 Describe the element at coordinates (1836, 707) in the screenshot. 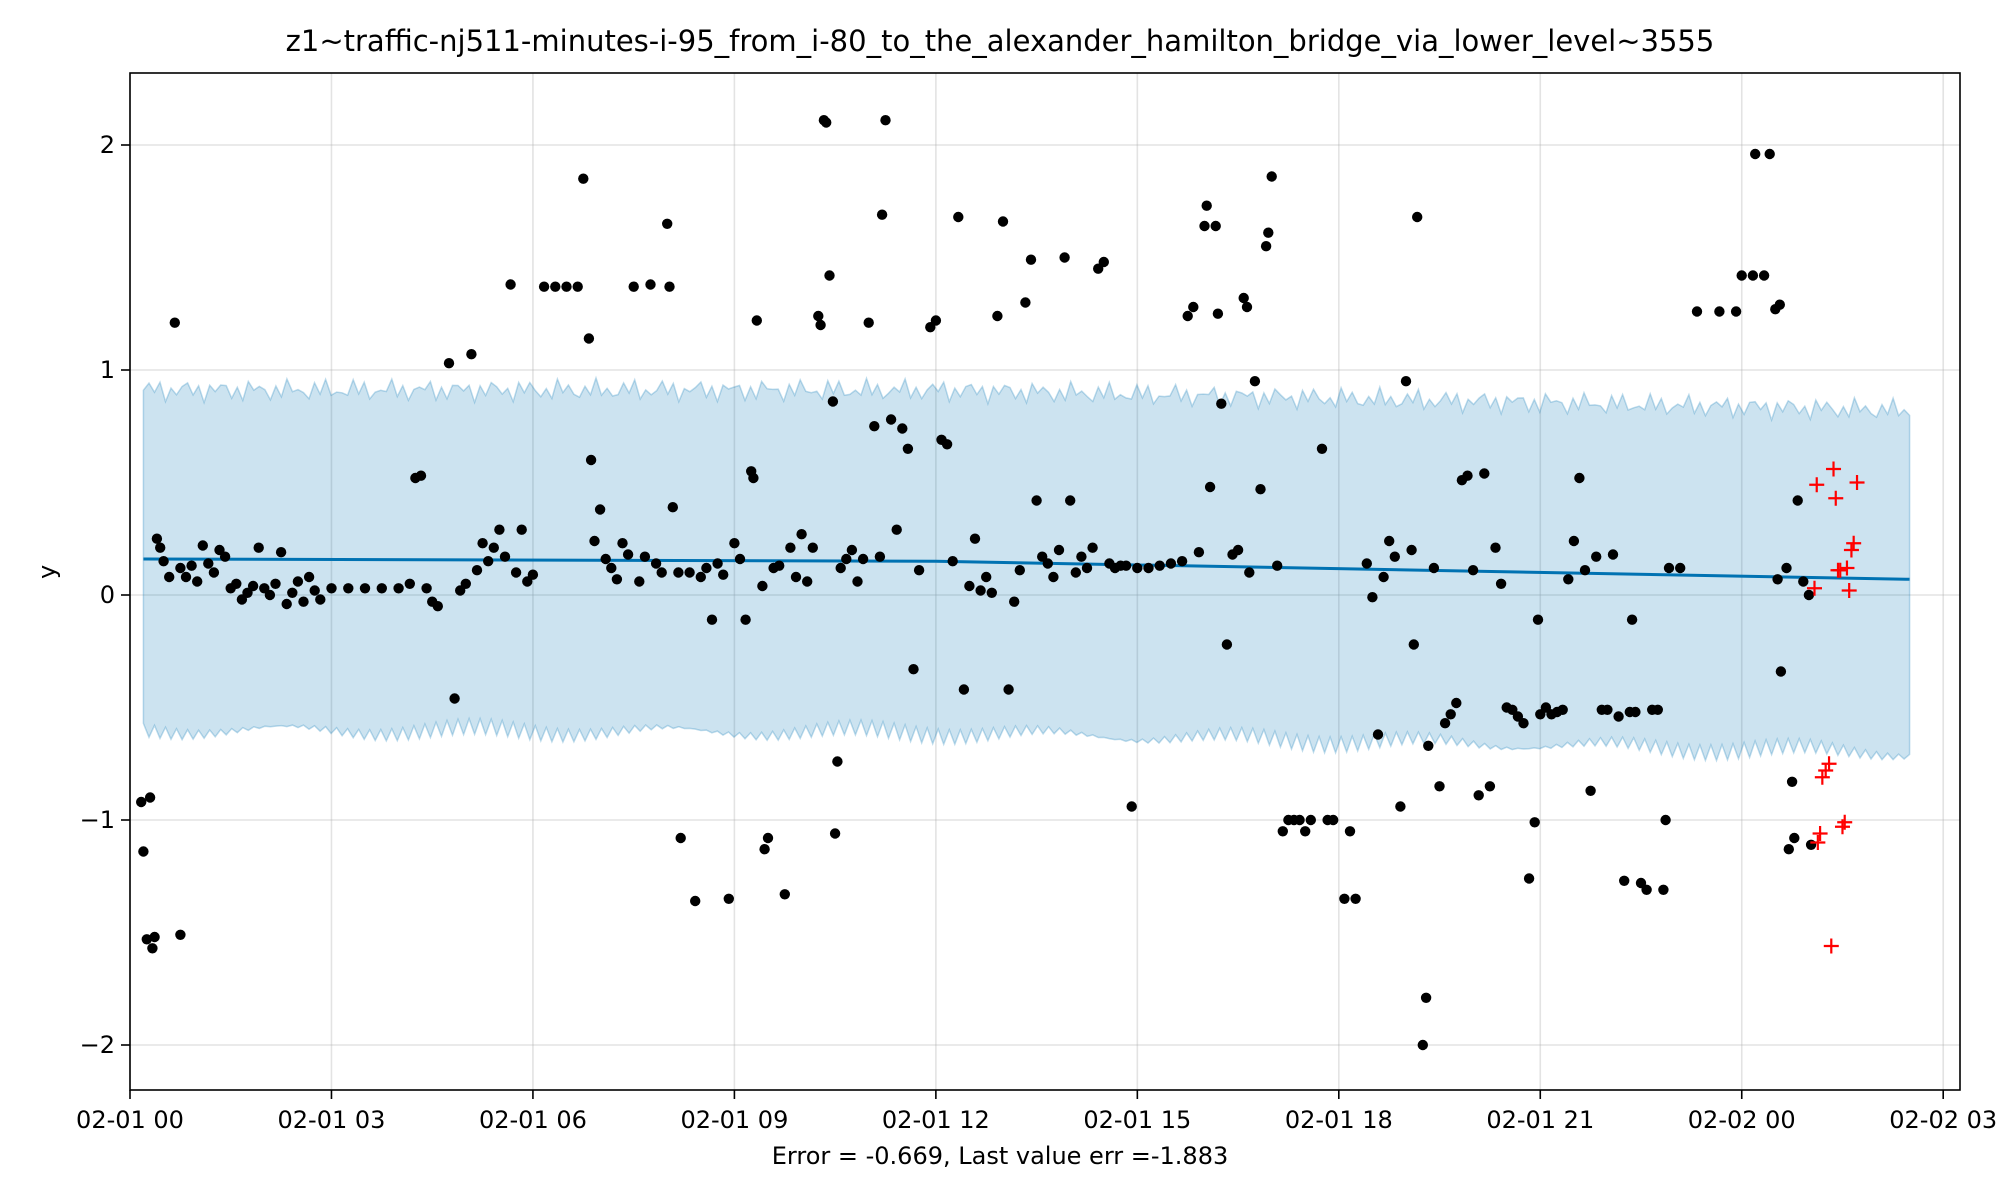

I see `test-points` at that location.